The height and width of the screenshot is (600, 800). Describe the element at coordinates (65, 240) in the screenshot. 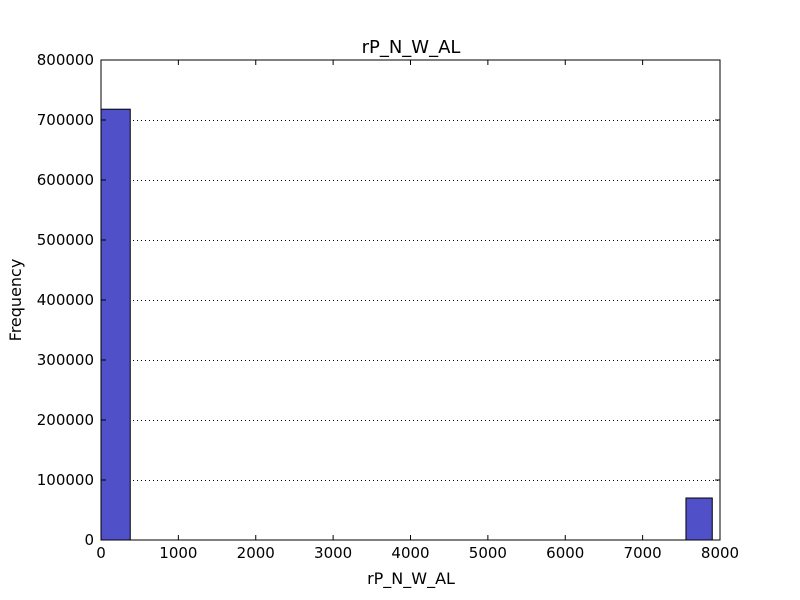

I see `y-tick-label: 500000` at that location.